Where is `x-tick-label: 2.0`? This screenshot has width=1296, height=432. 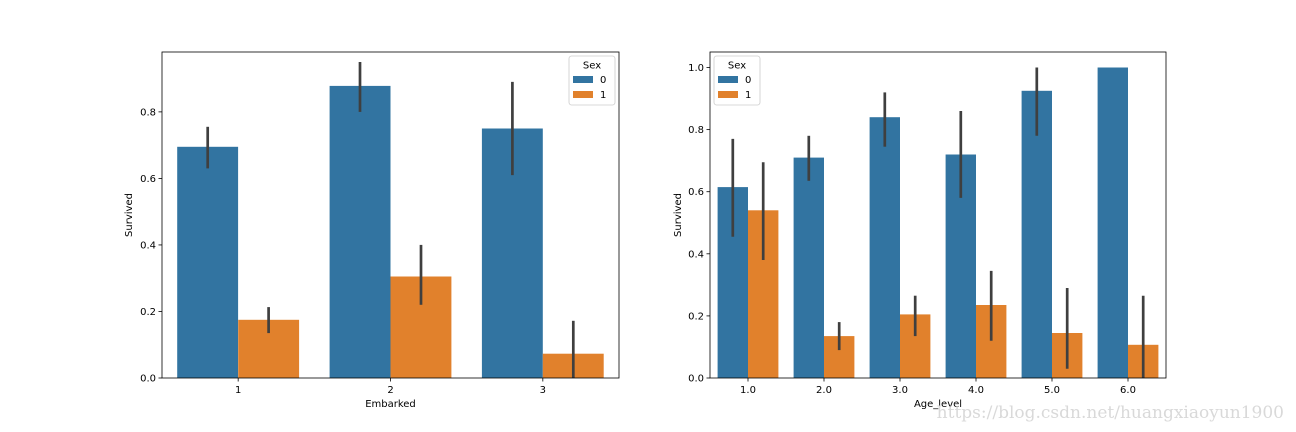 x-tick-label: 2.0 is located at coordinates (824, 390).